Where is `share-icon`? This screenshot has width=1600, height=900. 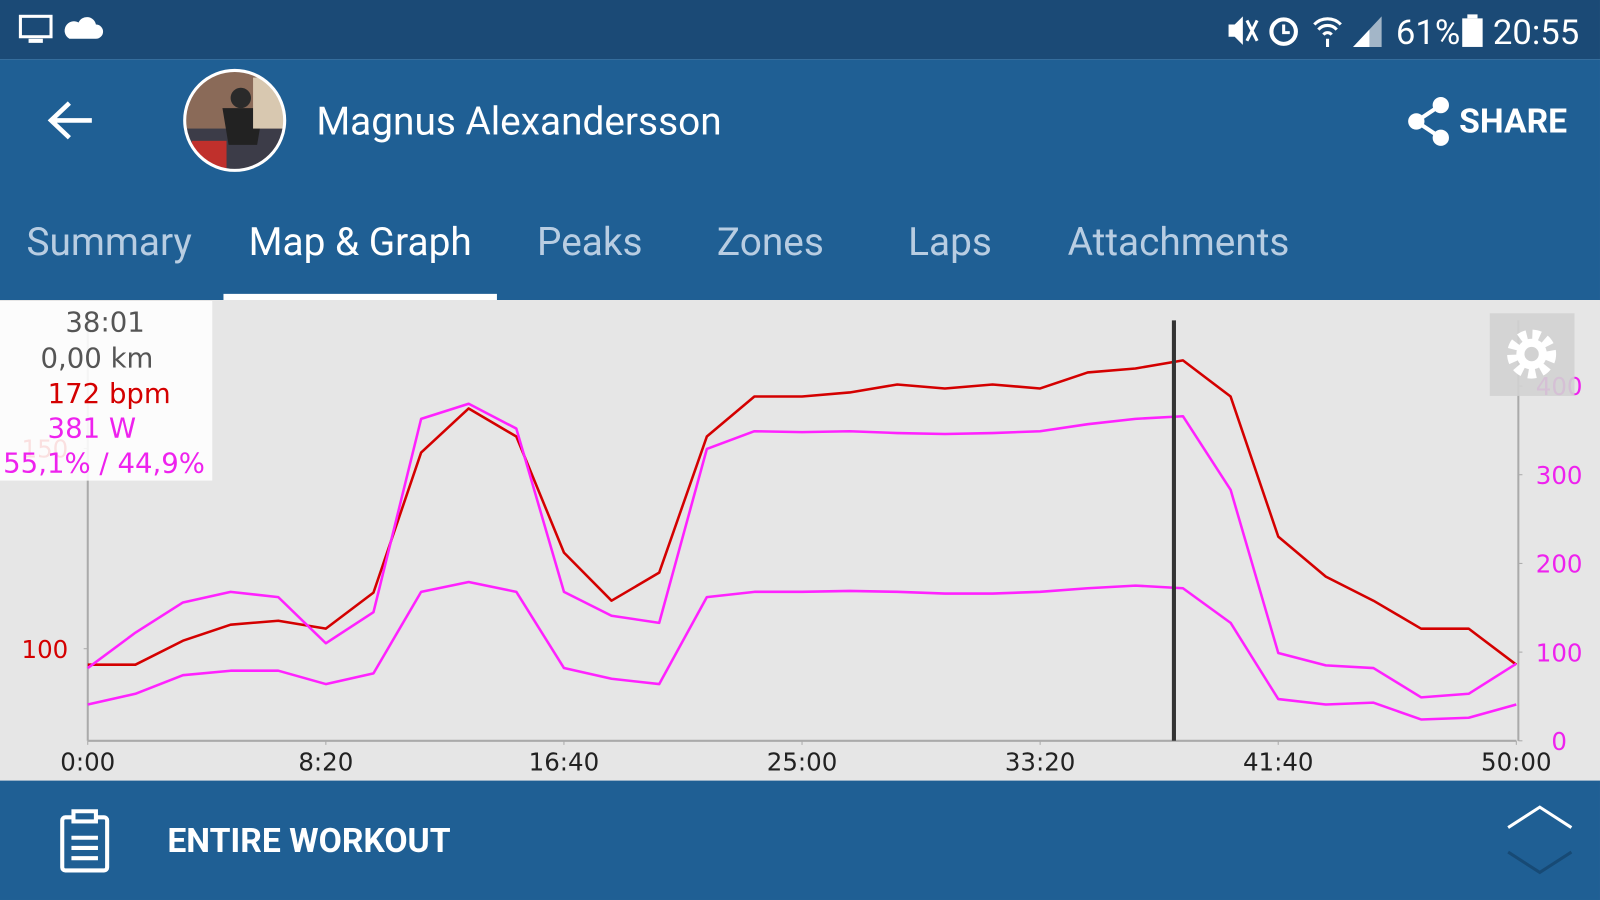
share-icon is located at coordinates (1429, 121).